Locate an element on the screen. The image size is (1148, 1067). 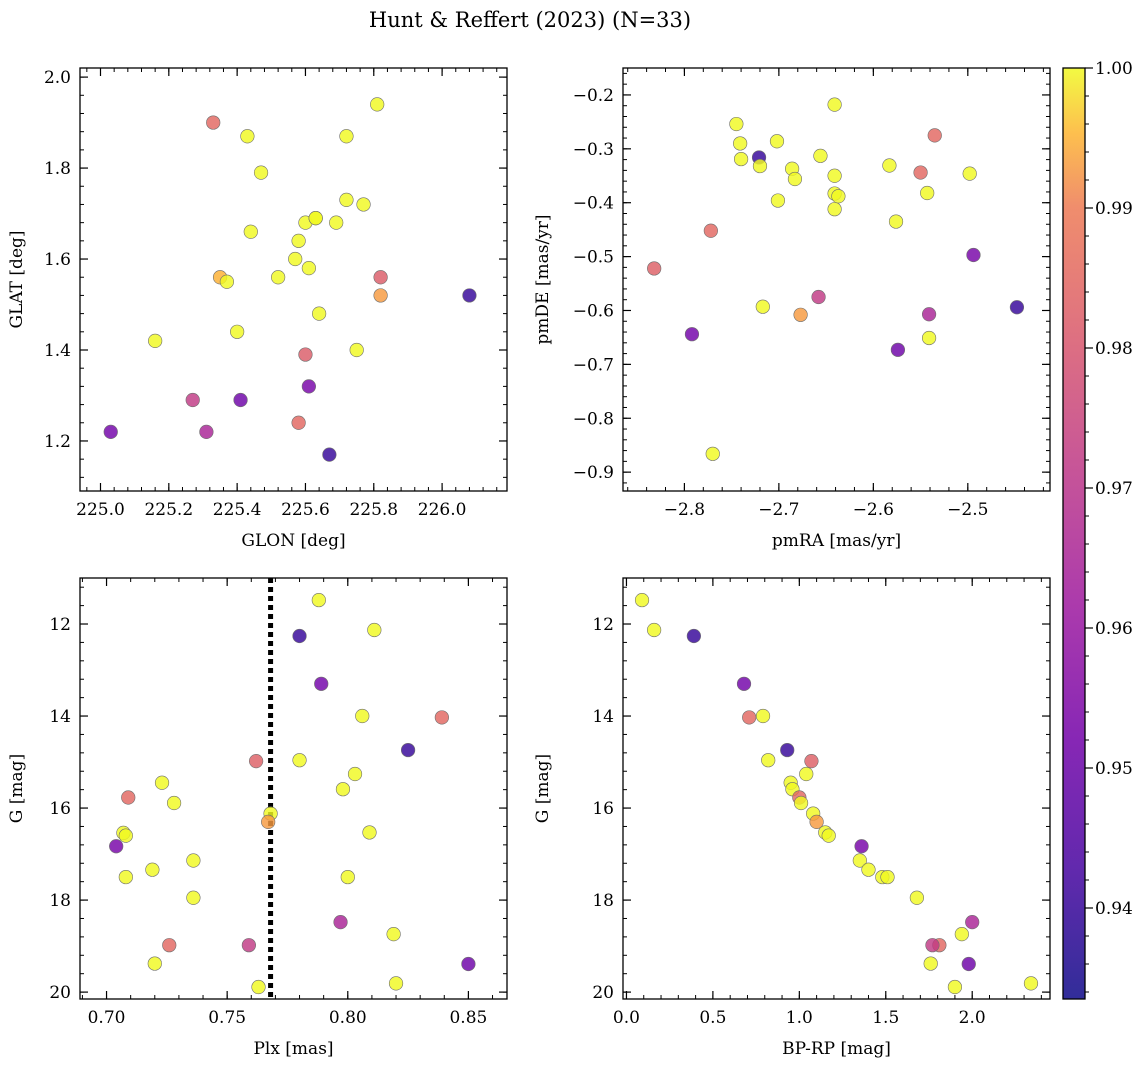
colorbar: 0.94 0.95 0.96 0.97 0.98 0.99 1.00 is located at coordinates (1097, 529).